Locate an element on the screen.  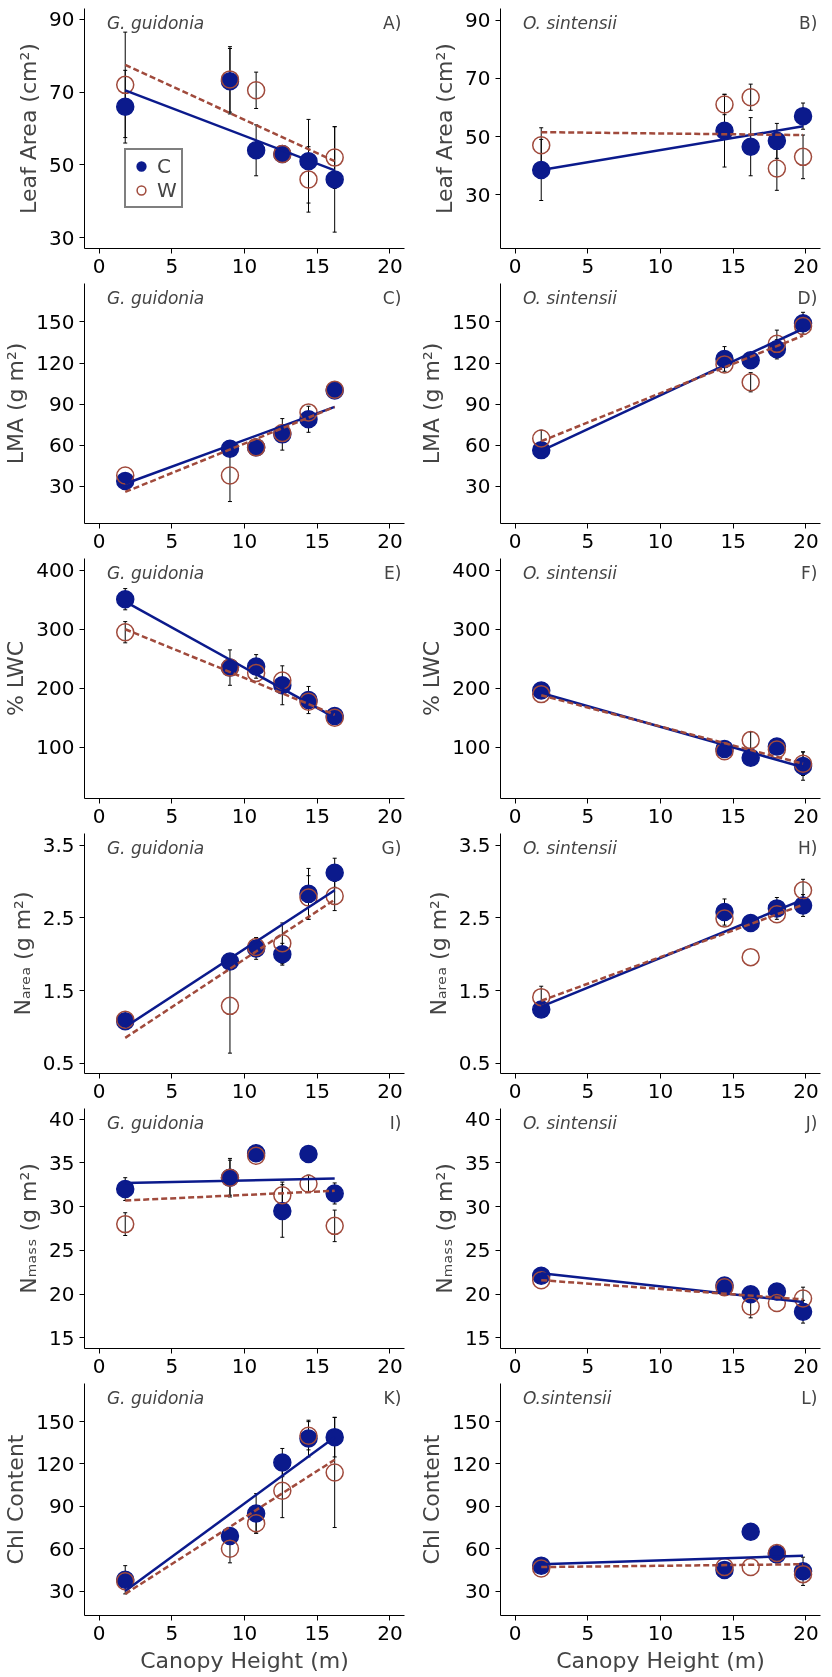
y-axis-title: Chl Content is located at coordinates (16, 1499).